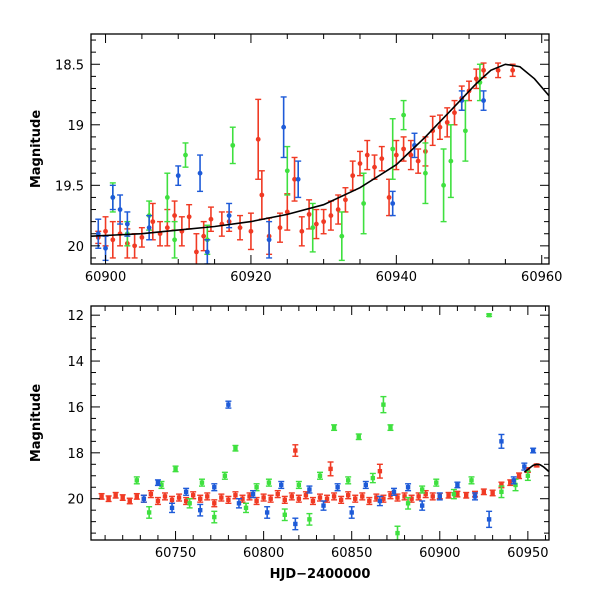 This screenshot has width=600, height=604. I want to click on bottom-x-axis-title: HJD−2400000, so click(320, 574).